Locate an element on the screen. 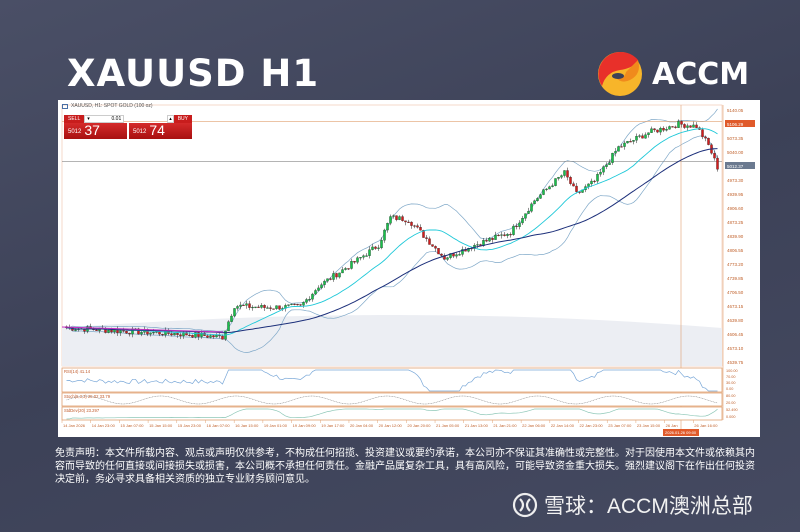 Image resolution: width=800 pixels, height=532 pixels. time-tick-label: 26 Jan 16:00 is located at coordinates (706, 425).